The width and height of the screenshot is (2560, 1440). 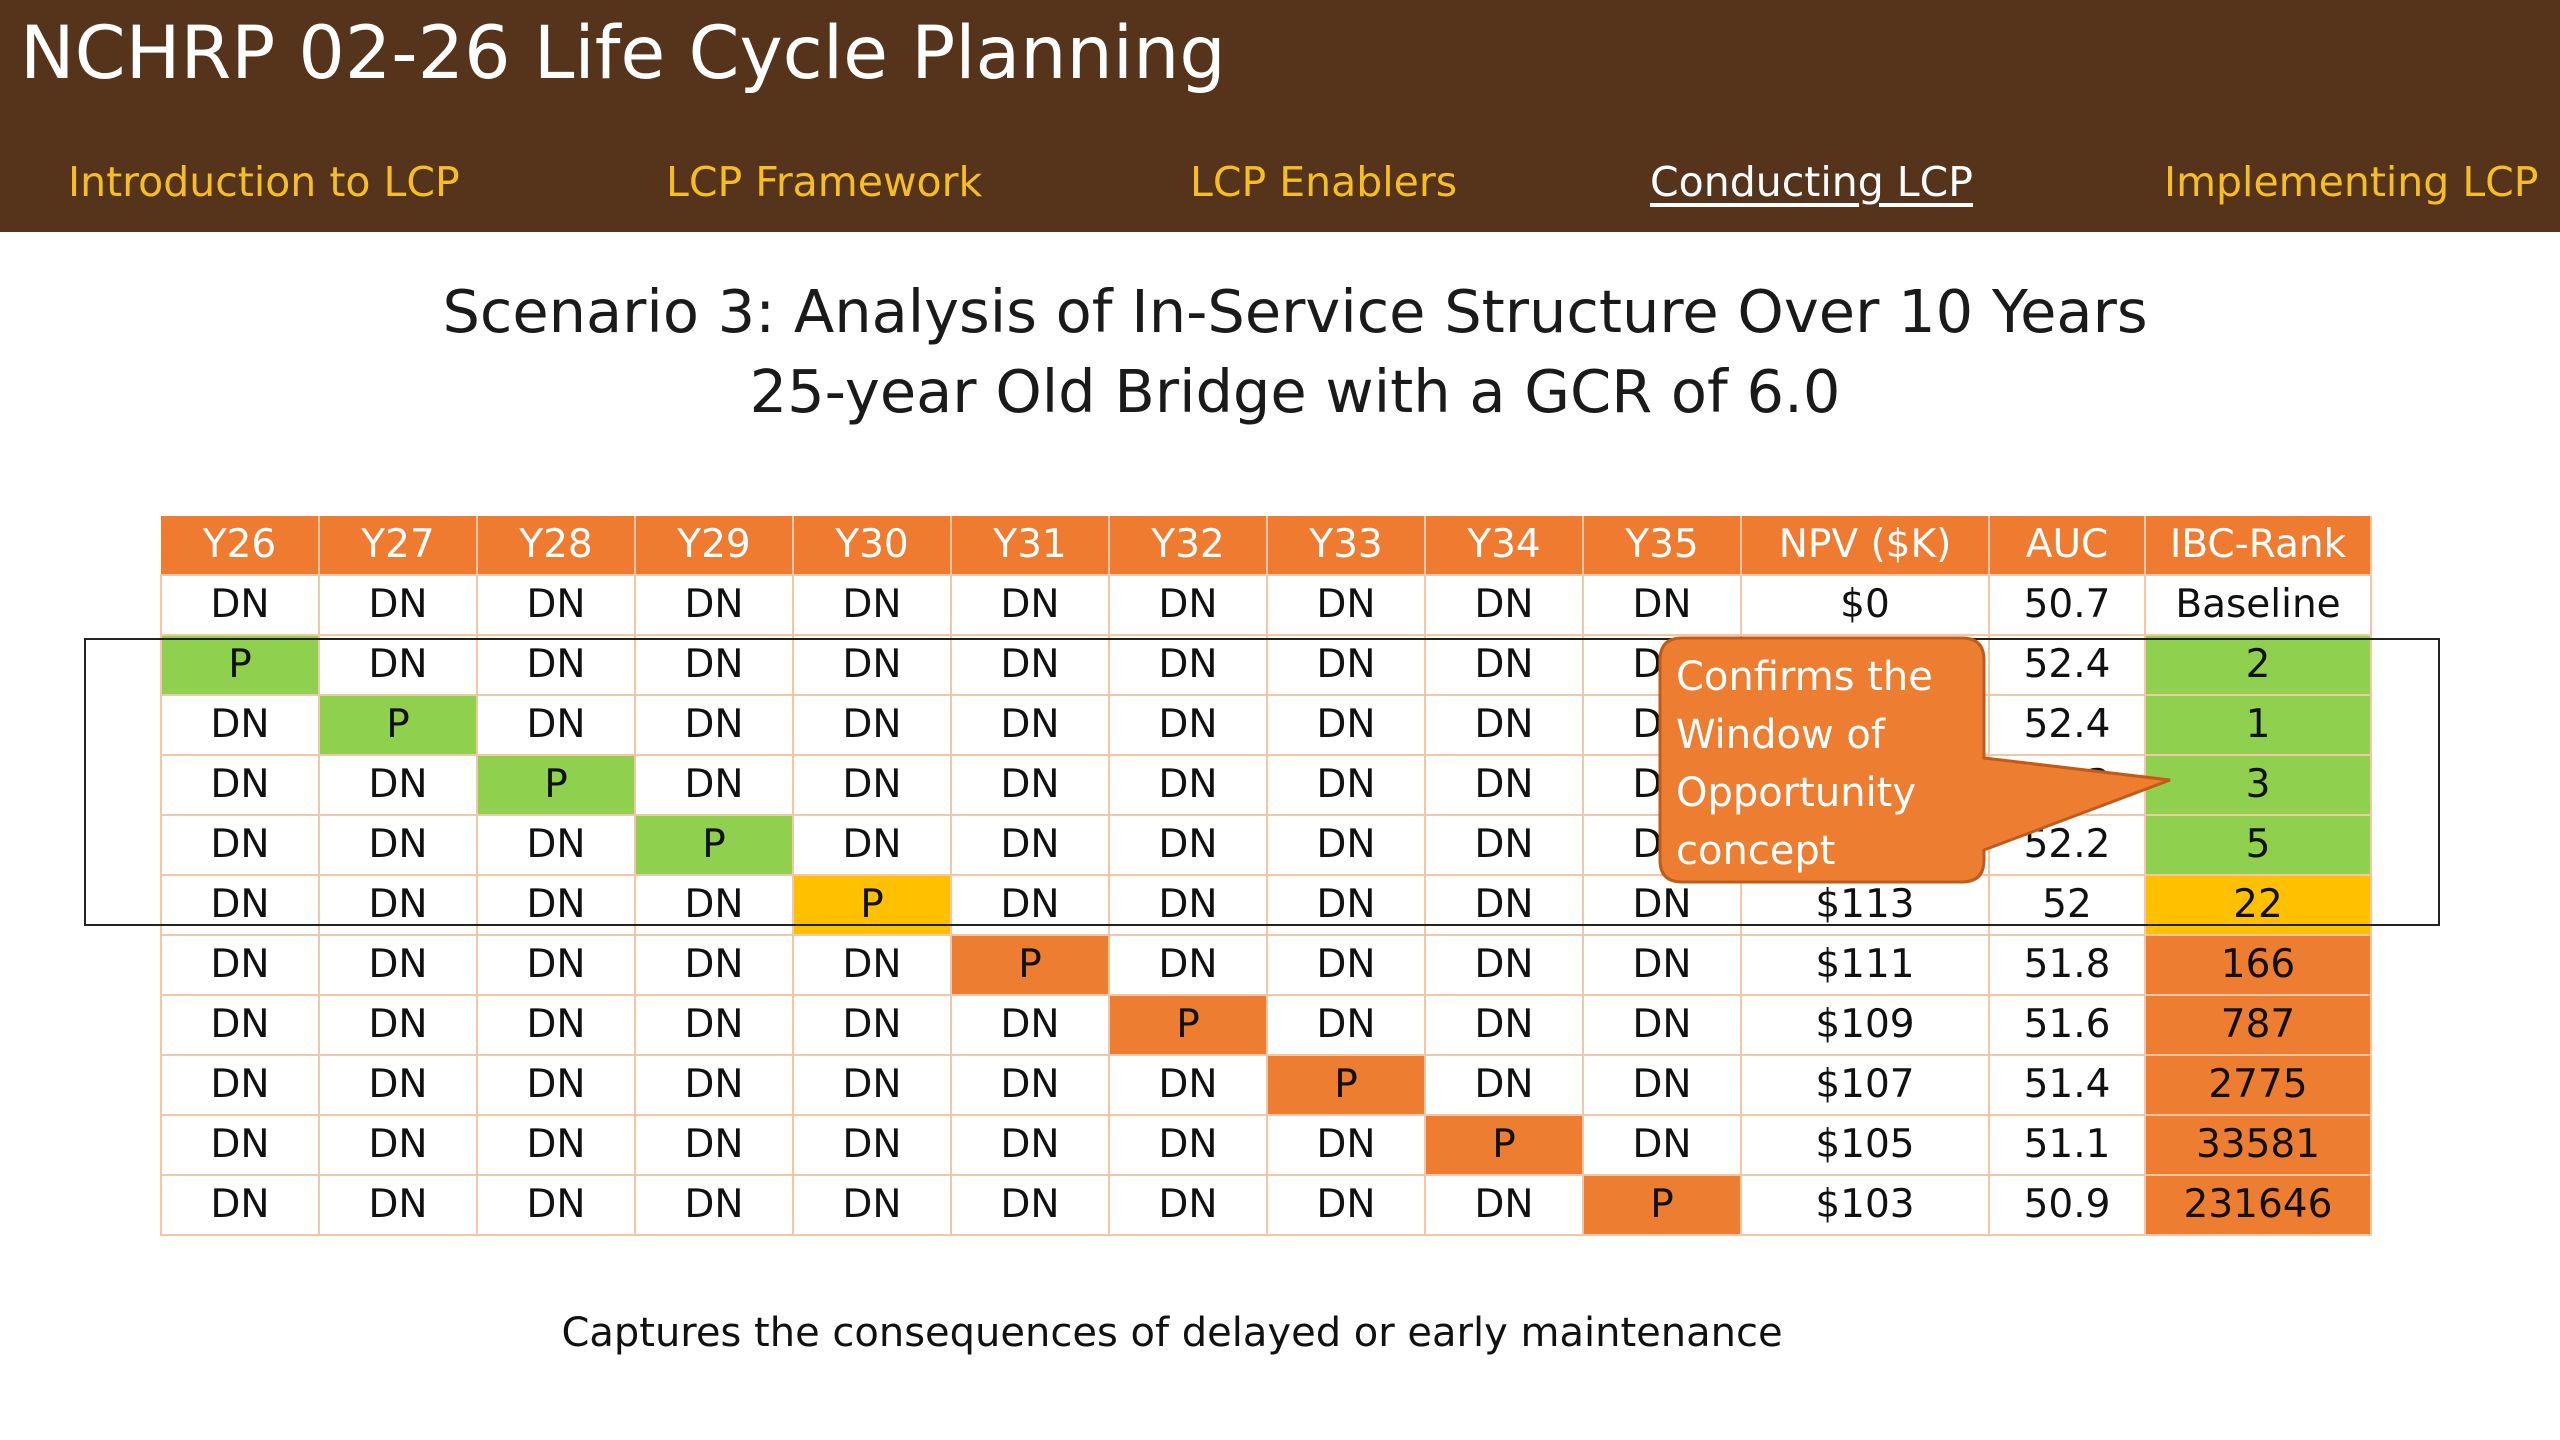 What do you see at coordinates (2067, 785) in the screenshot?
I see `auc-cell: 52.3` at bounding box center [2067, 785].